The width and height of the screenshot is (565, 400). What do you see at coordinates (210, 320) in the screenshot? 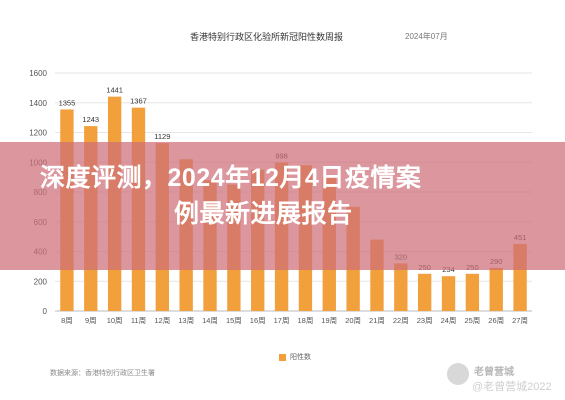
I see `x-tick-label: 14周` at bounding box center [210, 320].